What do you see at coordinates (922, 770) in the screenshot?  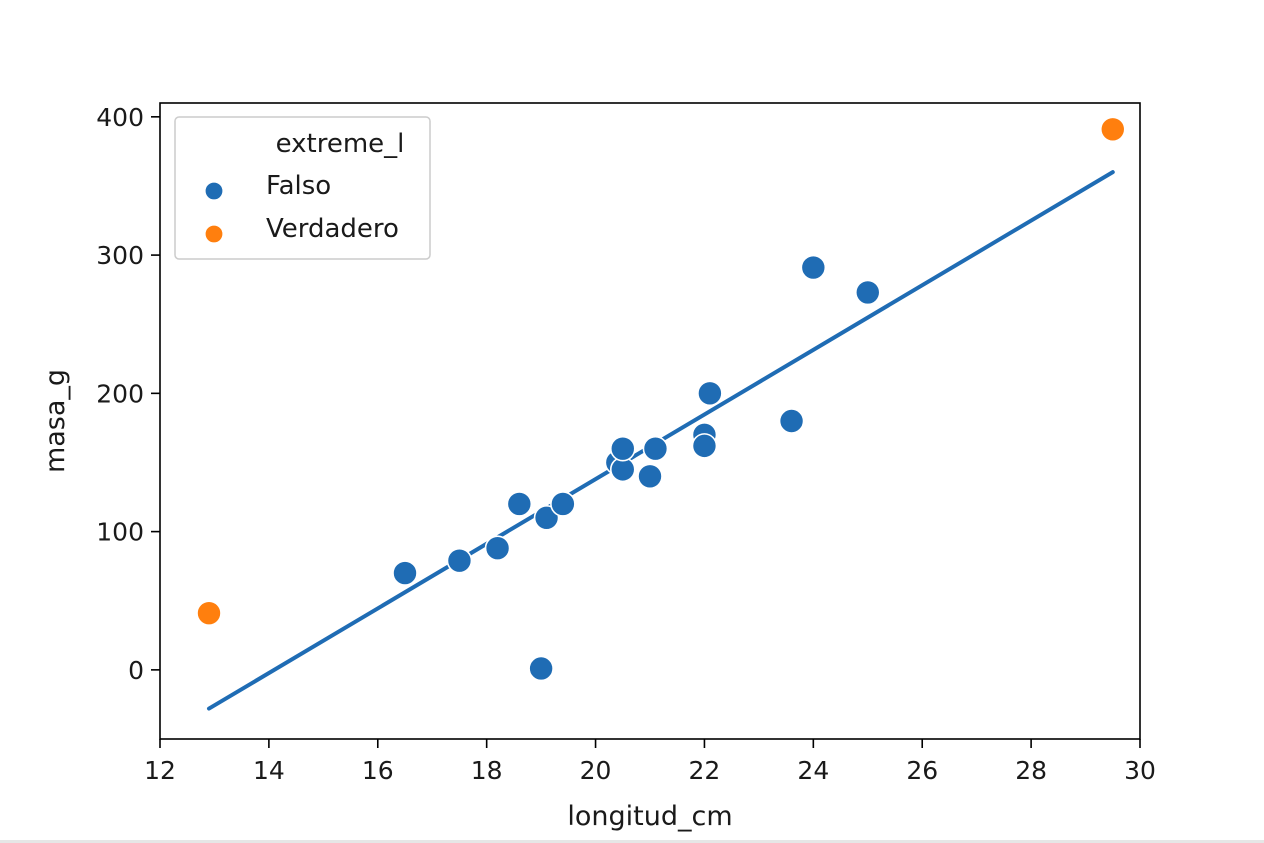 I see `x-tick-label: 26` at bounding box center [922, 770].